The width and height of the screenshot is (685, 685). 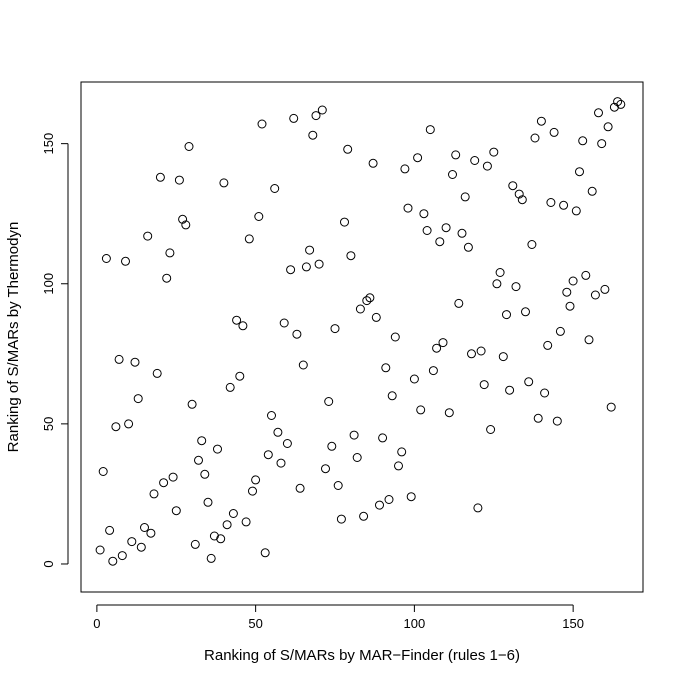 What do you see at coordinates (55, 350) in the screenshot?
I see `y-axis: 0 50 100 150` at bounding box center [55, 350].